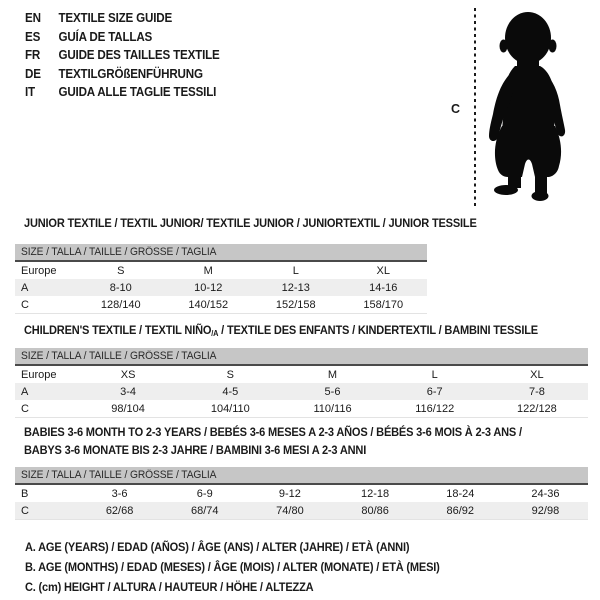 The image size is (600, 600). Describe the element at coordinates (460, 510) in the screenshot. I see `height-cell: 86/92` at that location.